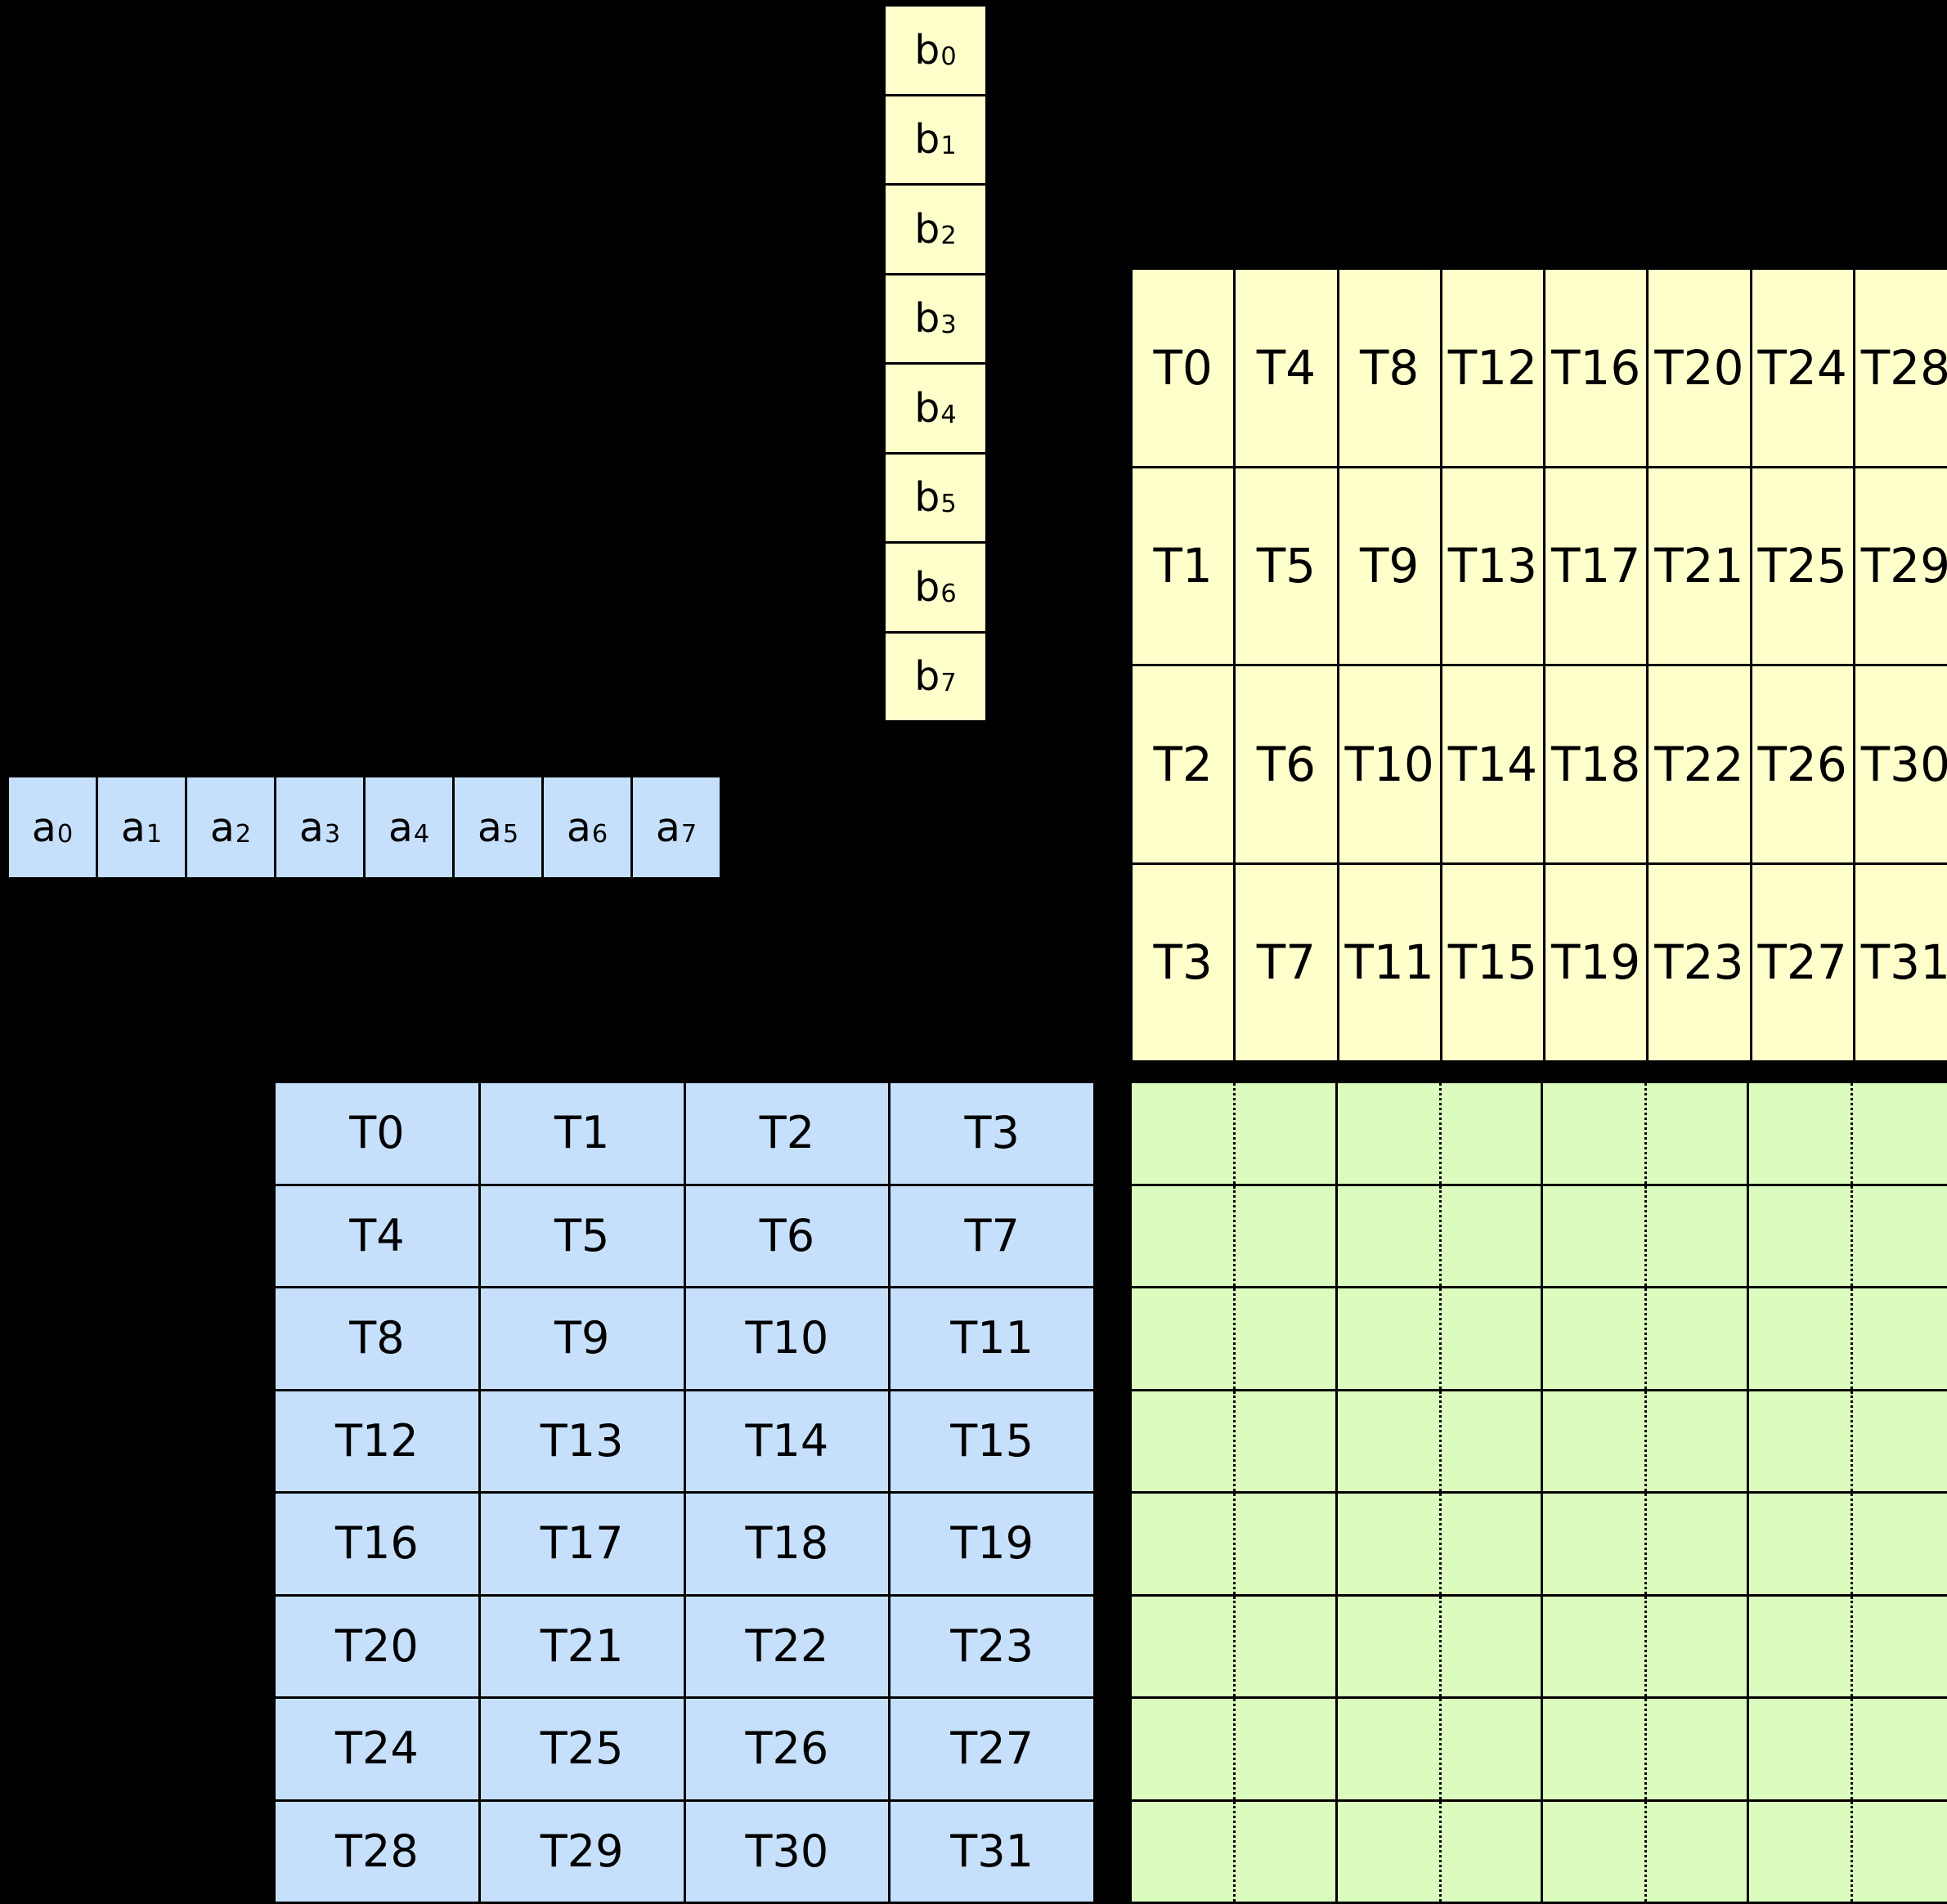  What do you see at coordinates (787, 1749) in the screenshot?
I see `blue-thread-cell: T26` at bounding box center [787, 1749].